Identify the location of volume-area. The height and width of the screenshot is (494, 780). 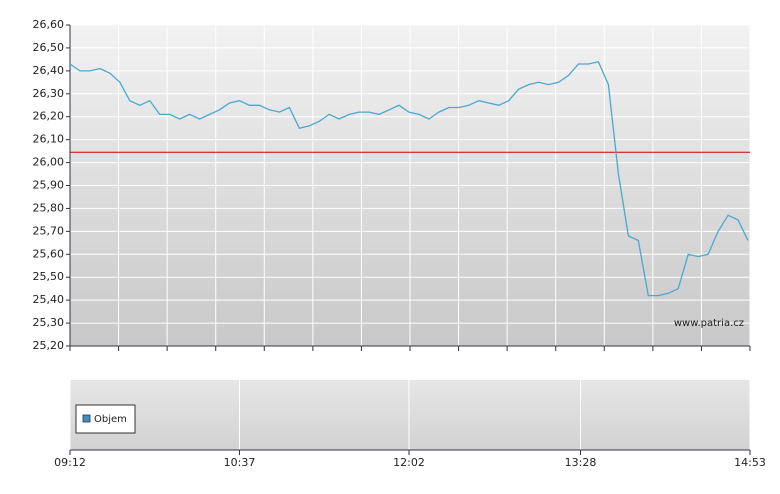
(410, 415).